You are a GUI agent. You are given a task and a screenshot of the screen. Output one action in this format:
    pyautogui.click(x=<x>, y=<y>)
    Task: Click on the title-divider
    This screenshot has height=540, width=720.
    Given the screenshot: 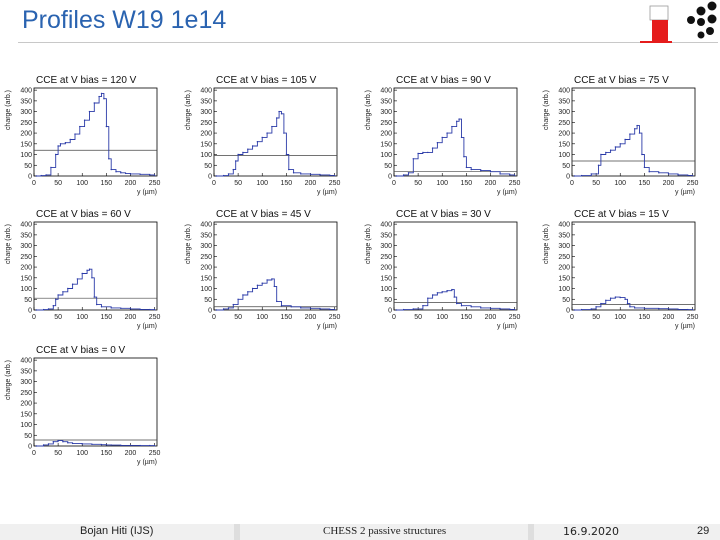 What is the action you would take?
    pyautogui.click(x=368, y=42)
    